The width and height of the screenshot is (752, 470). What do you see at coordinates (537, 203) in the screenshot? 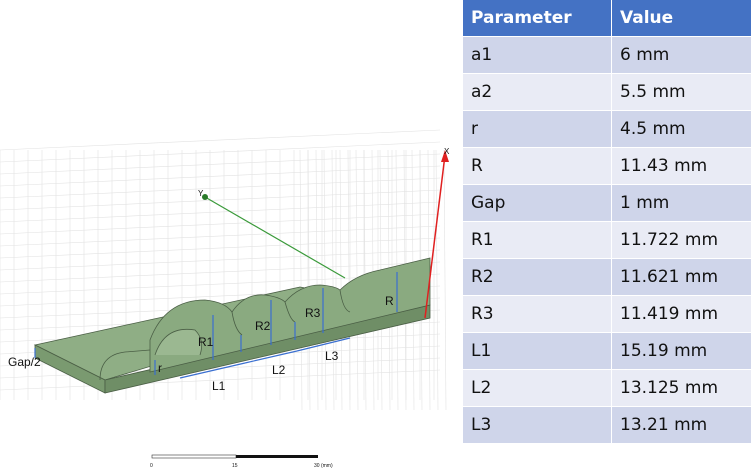
I see `table-cell: Gap` at bounding box center [537, 203].